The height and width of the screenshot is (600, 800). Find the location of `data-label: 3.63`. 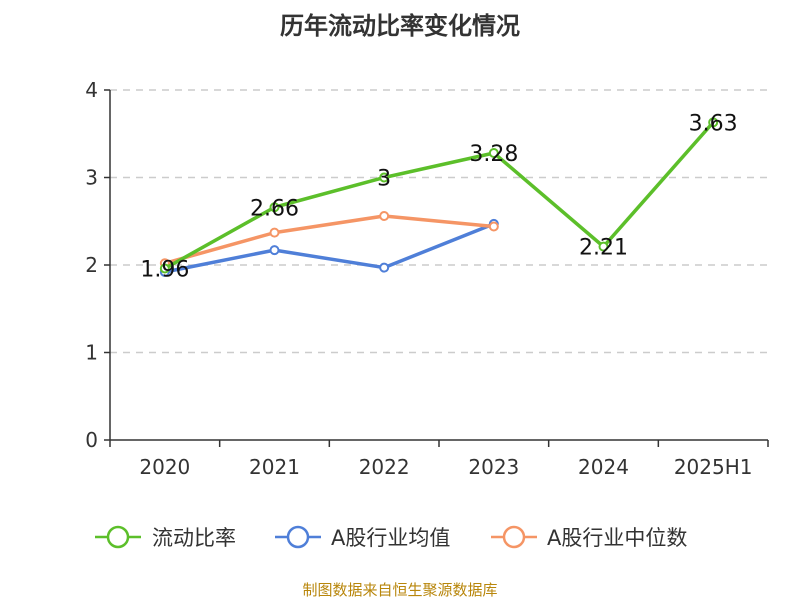

data-label: 3.63 is located at coordinates (713, 123).